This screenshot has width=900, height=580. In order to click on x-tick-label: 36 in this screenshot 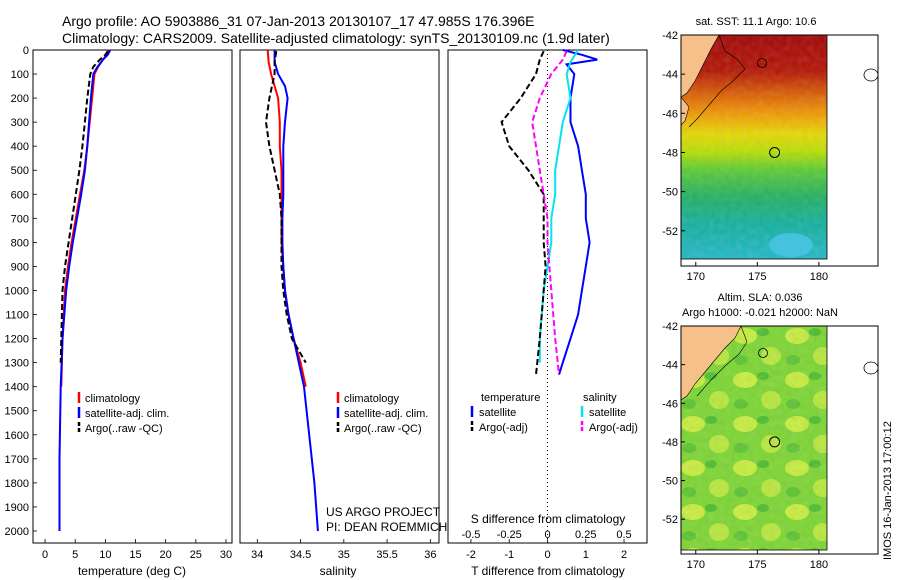, I will do `click(430, 555)`.